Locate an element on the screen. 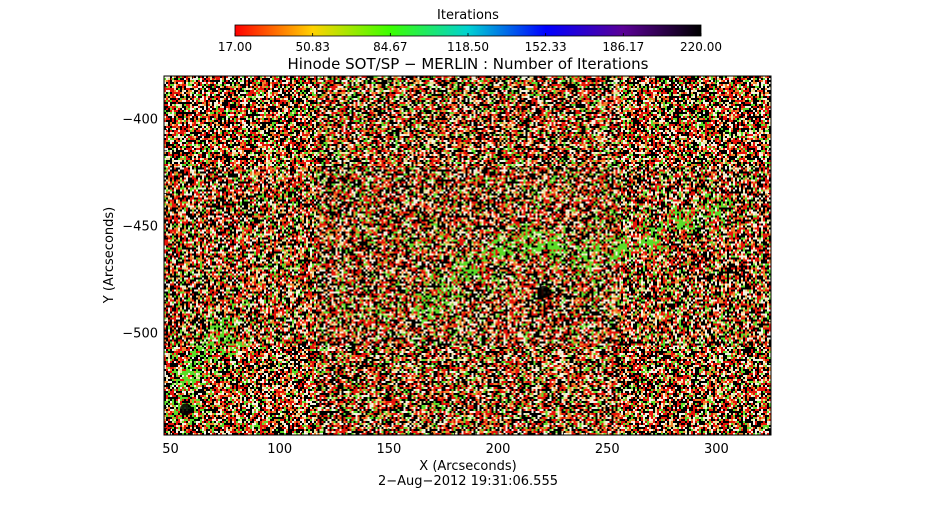 This screenshot has height=512, width=935. colorbar-ticks is located at coordinates (468, 34).